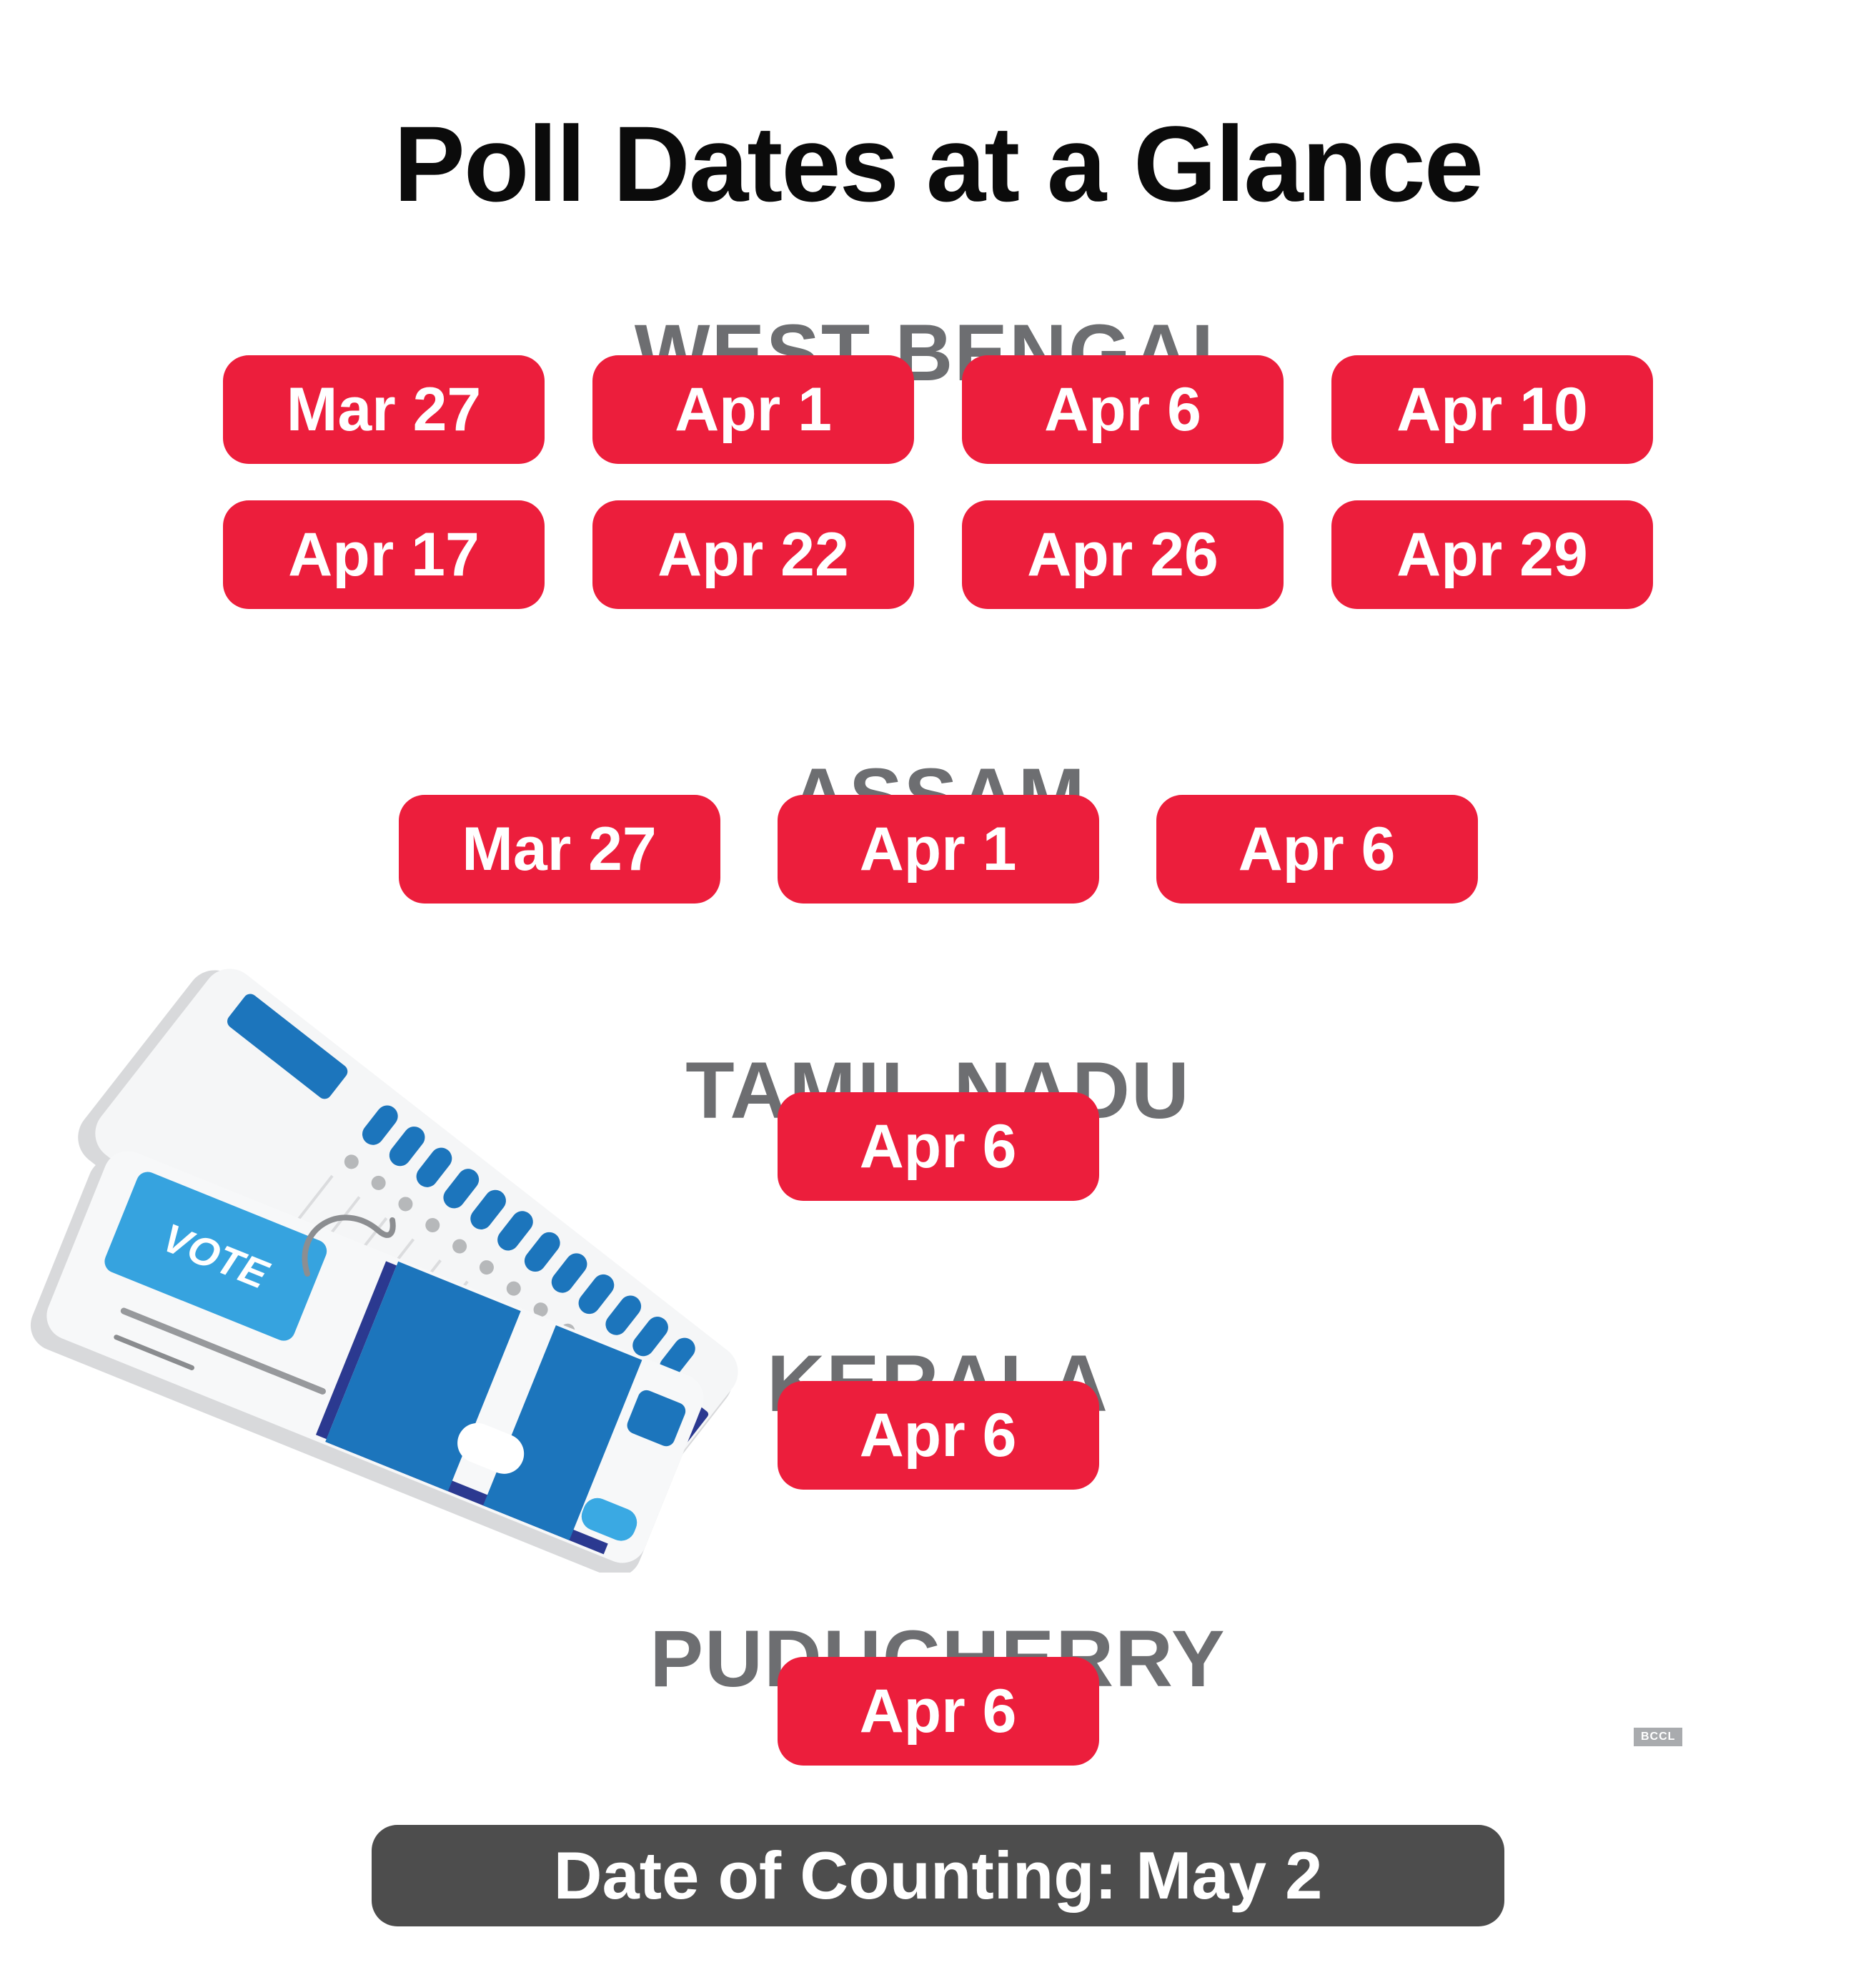 The height and width of the screenshot is (1980, 1876). I want to click on puducherry-badge-row: Apr 6, so click(938, 1711).